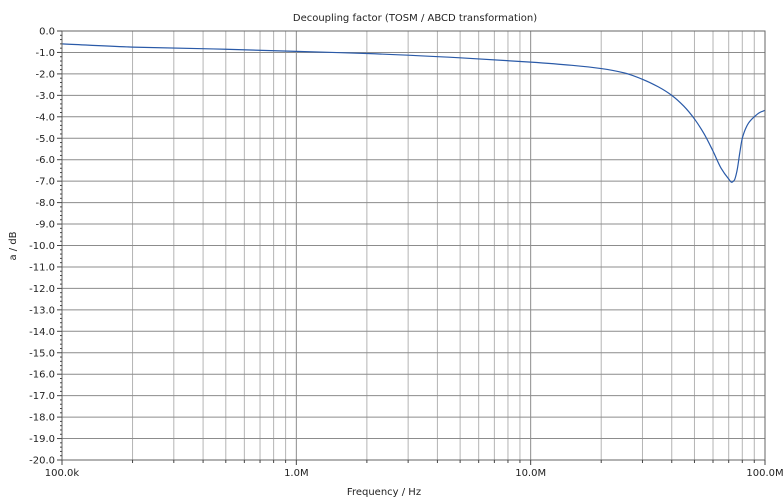 The width and height of the screenshot is (784, 500). I want to click on y-tick-label: -8.0, so click(45, 203).